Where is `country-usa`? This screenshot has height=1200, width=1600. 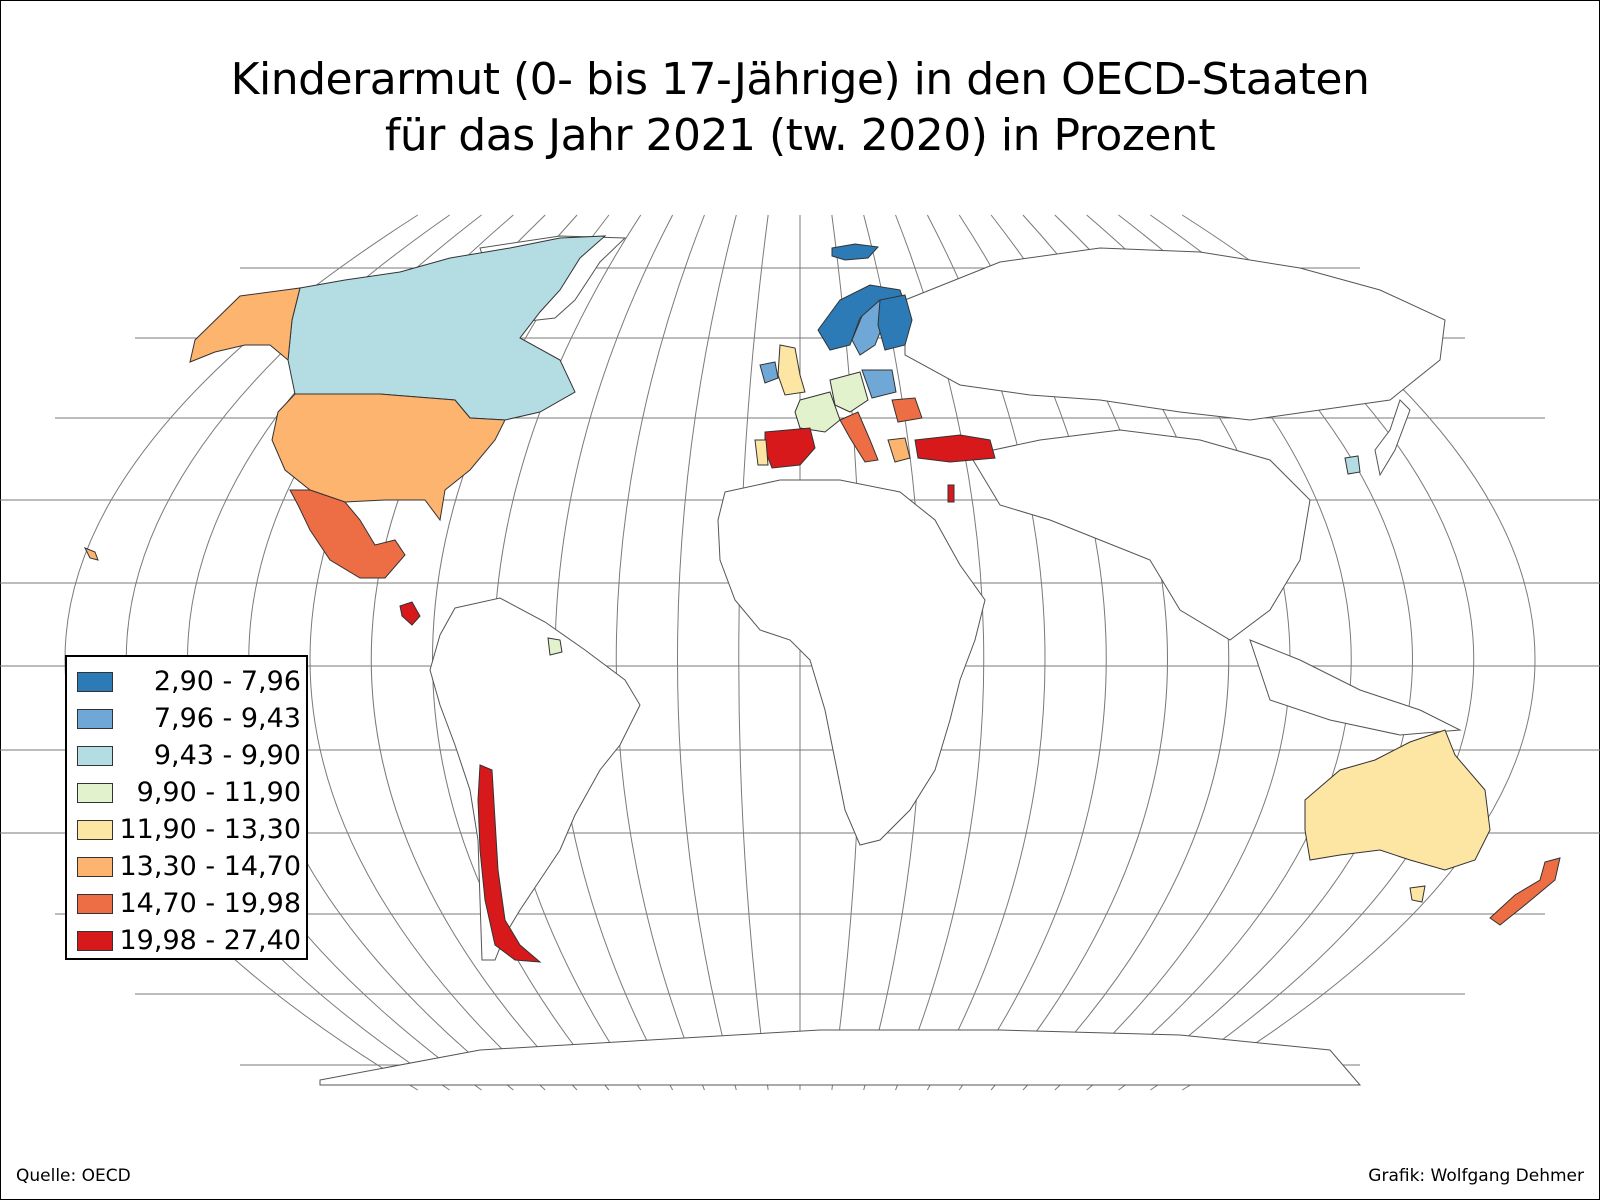 country-usa is located at coordinates (388, 457).